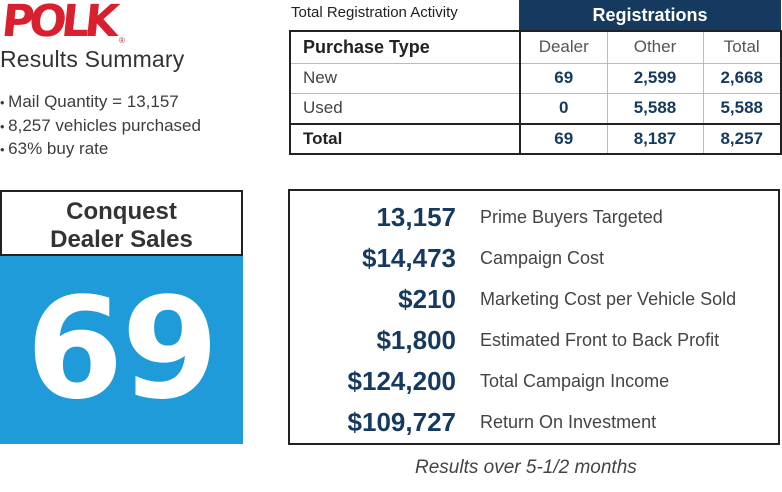 The height and width of the screenshot is (492, 782). I want to click on polk-logo: POLK ®, so click(62, 23).